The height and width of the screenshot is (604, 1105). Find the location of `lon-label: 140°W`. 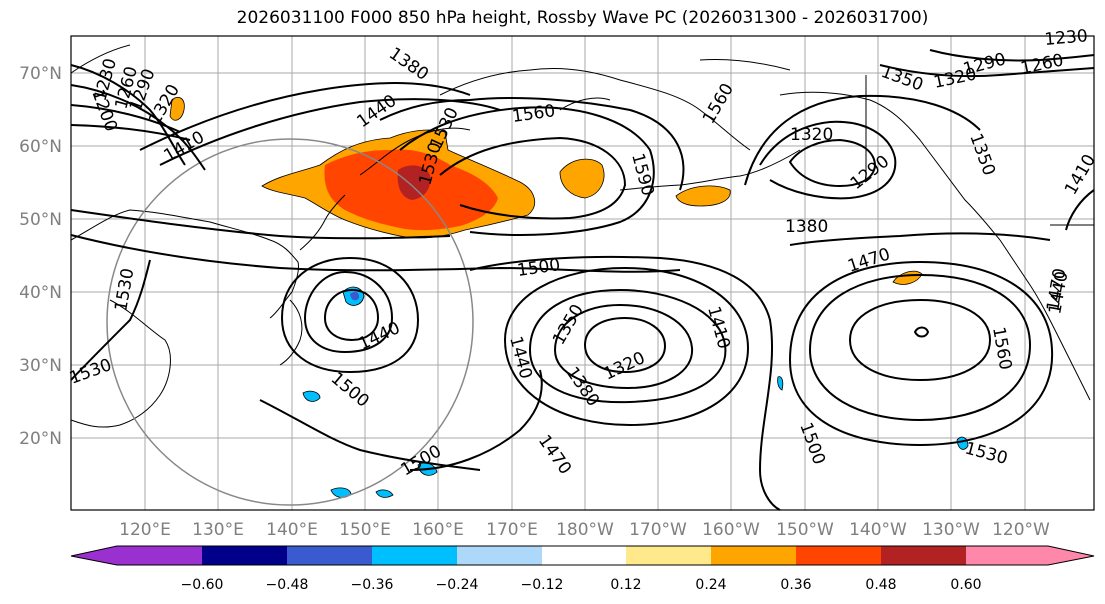

lon-label: 140°W is located at coordinates (878, 530).